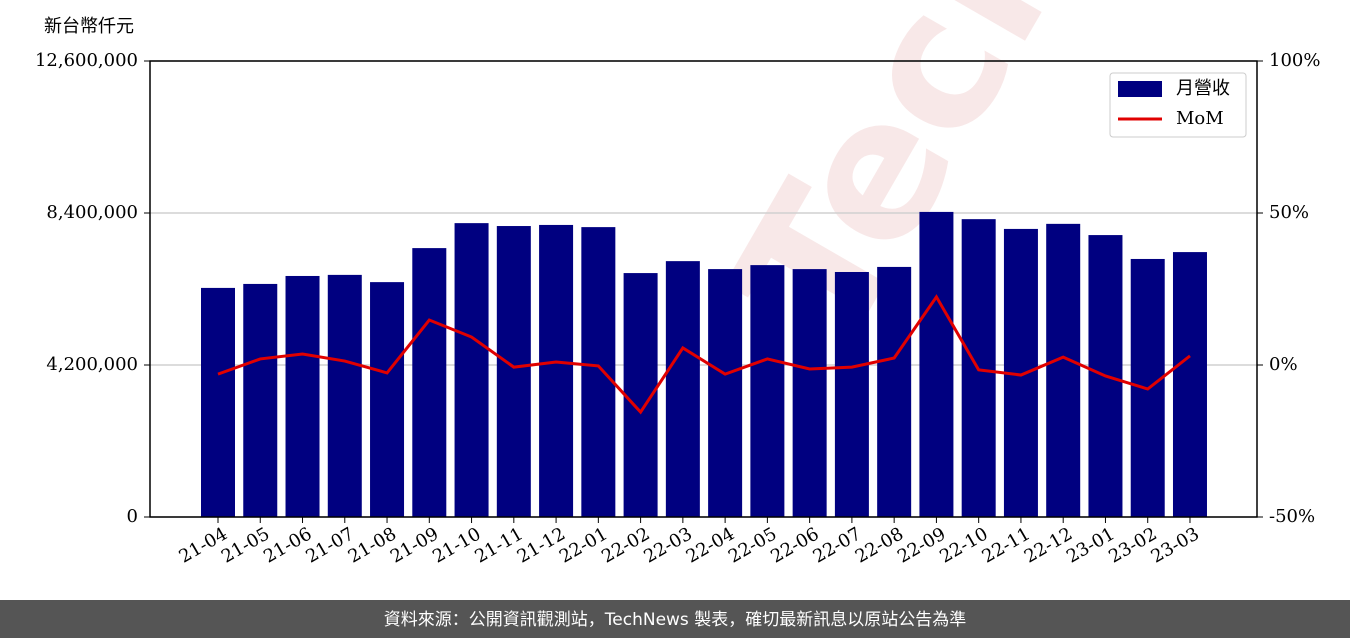 This screenshot has height=638, width=1350. Describe the element at coordinates (1175, 545) in the screenshot. I see `x-tick-label: 23-03` at that location.